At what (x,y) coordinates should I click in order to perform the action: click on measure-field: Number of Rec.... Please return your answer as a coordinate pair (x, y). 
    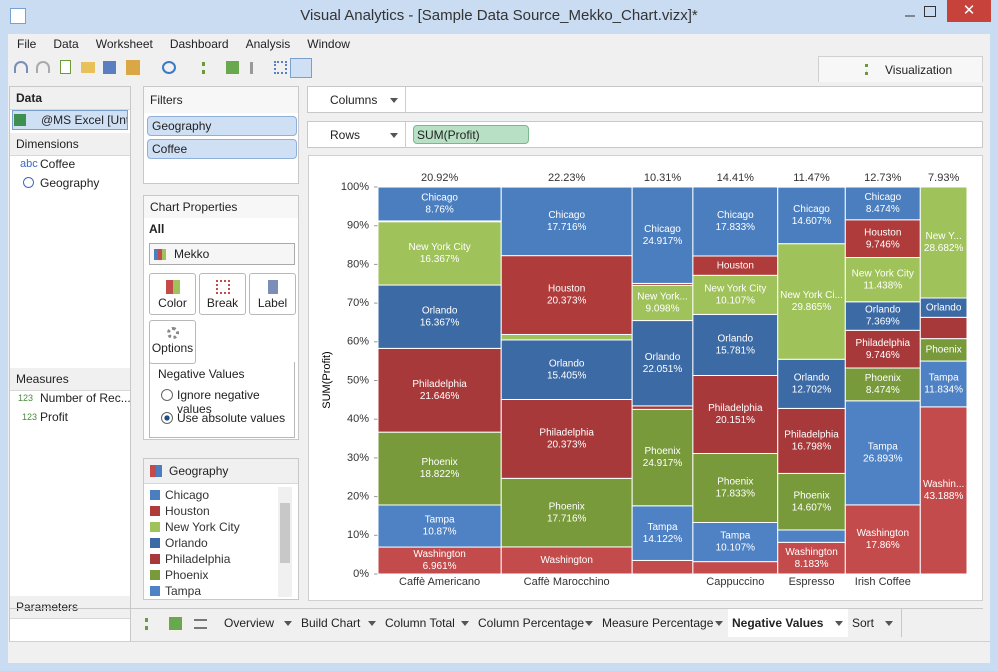
    Looking at the image, I should click on (85, 398).